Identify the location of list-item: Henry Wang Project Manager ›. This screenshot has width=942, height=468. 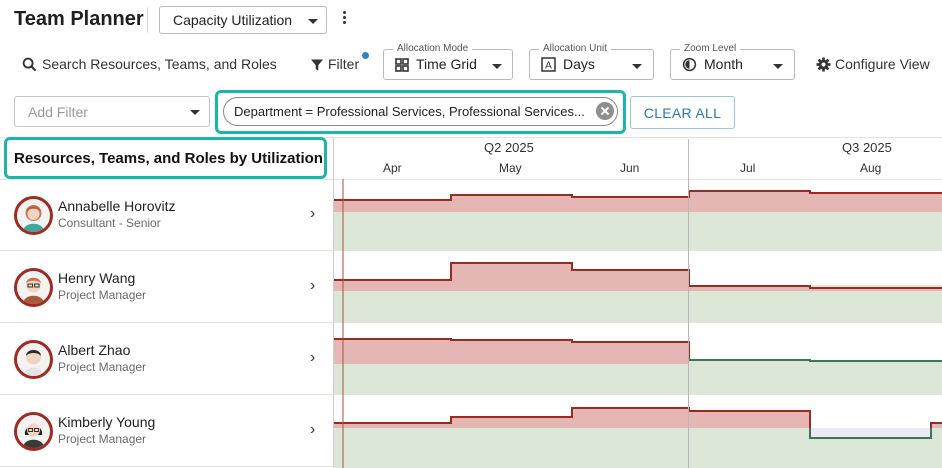
(166, 287).